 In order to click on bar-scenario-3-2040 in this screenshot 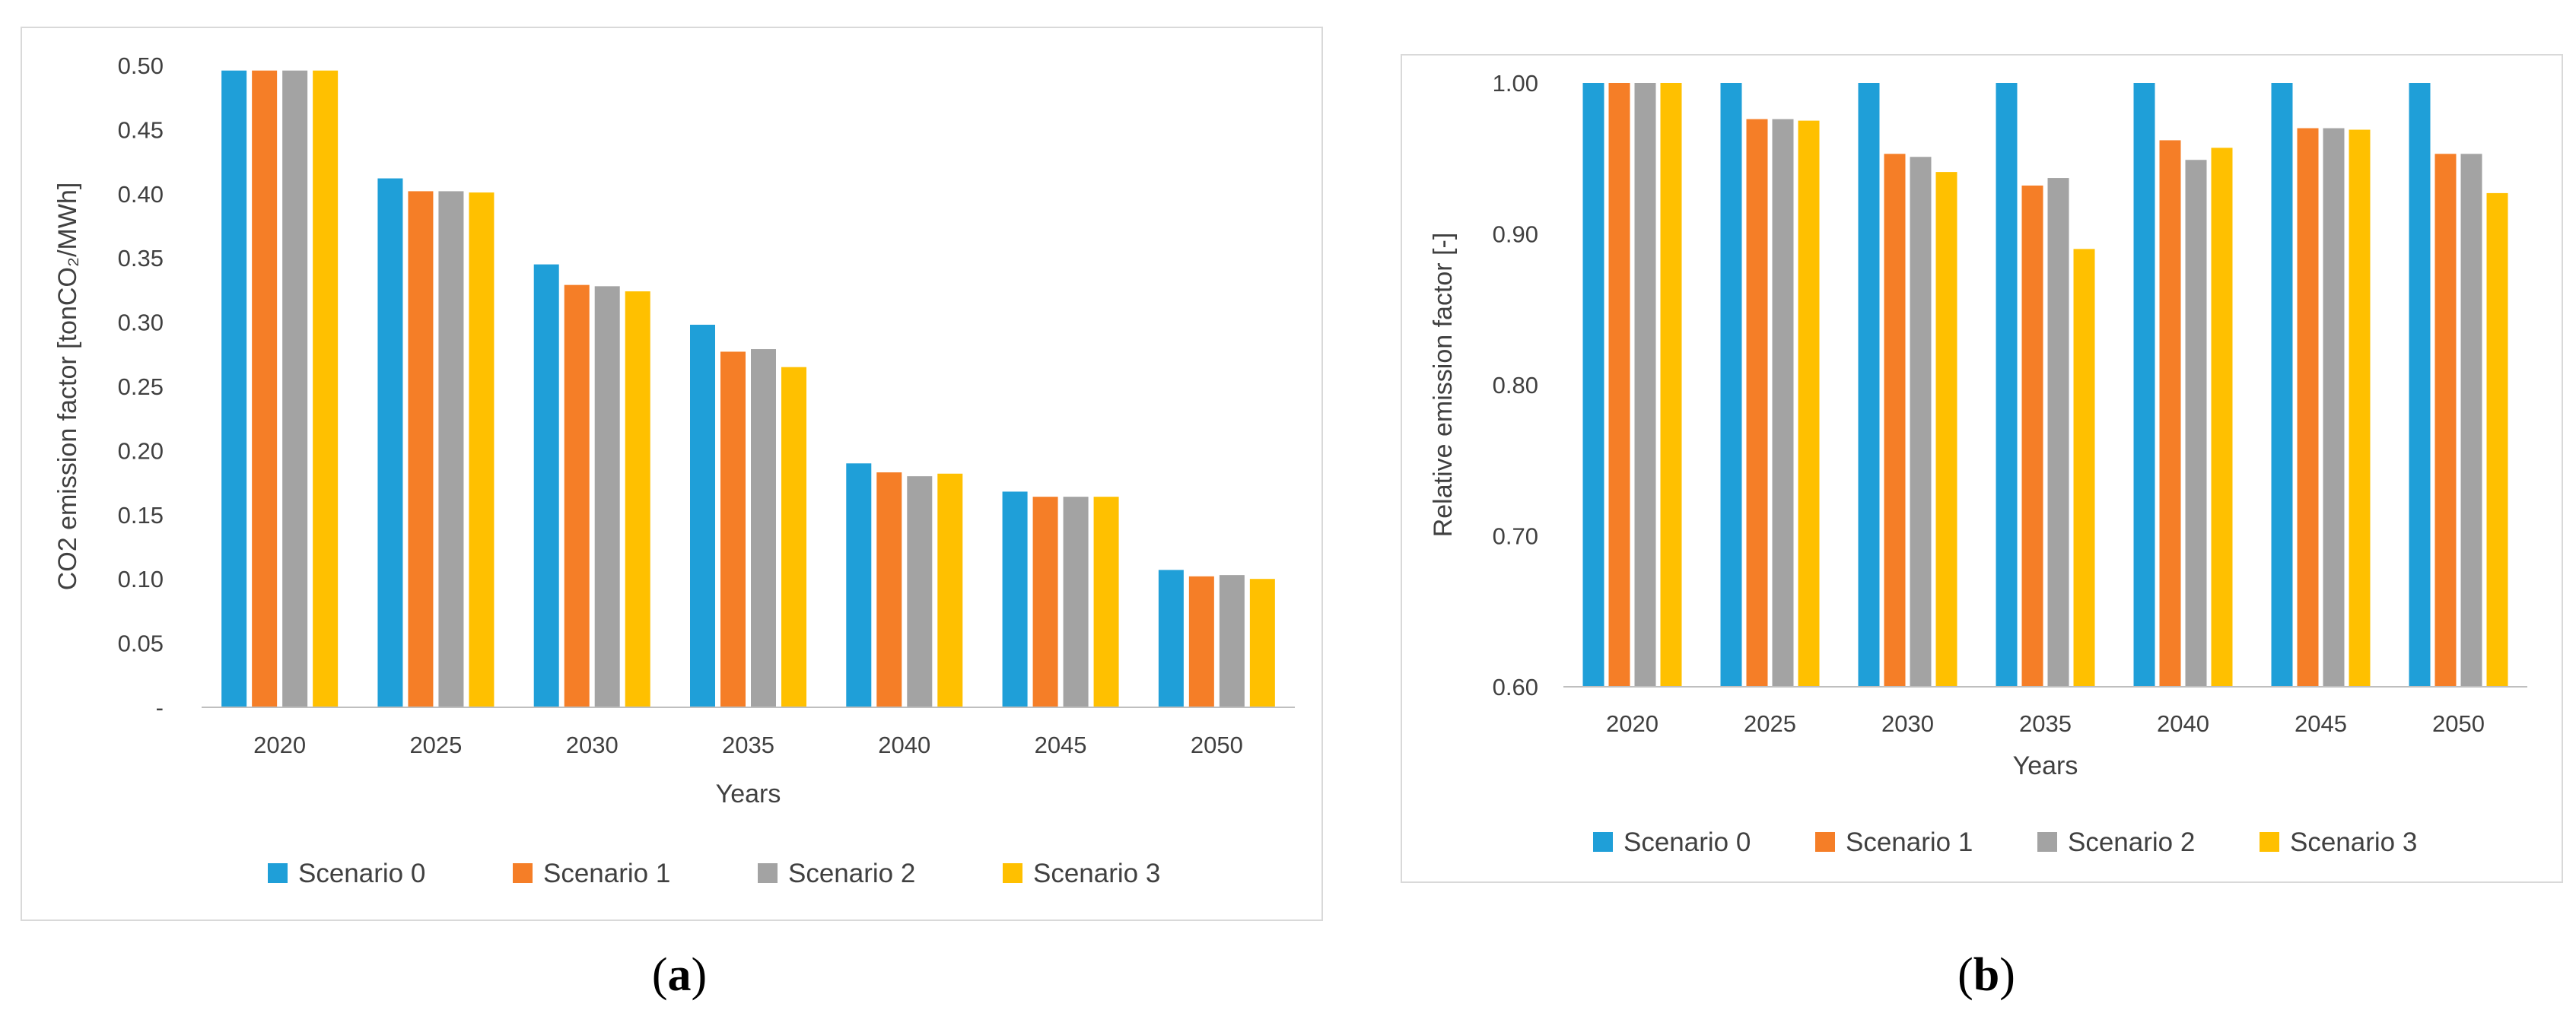, I will do `click(950, 590)`.